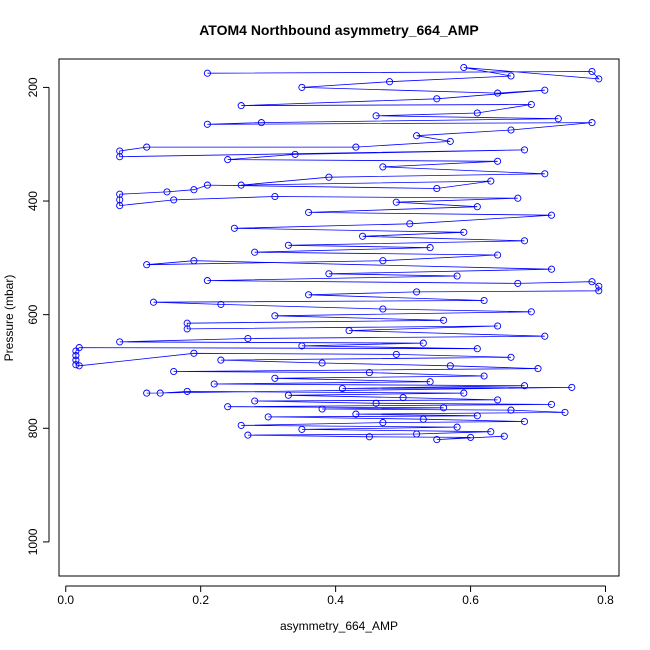 This screenshot has width=650, height=650. Describe the element at coordinates (339, 30) in the screenshot. I see `chart-title: ATOM4 Northbound asymmetry_664_AMP` at that location.